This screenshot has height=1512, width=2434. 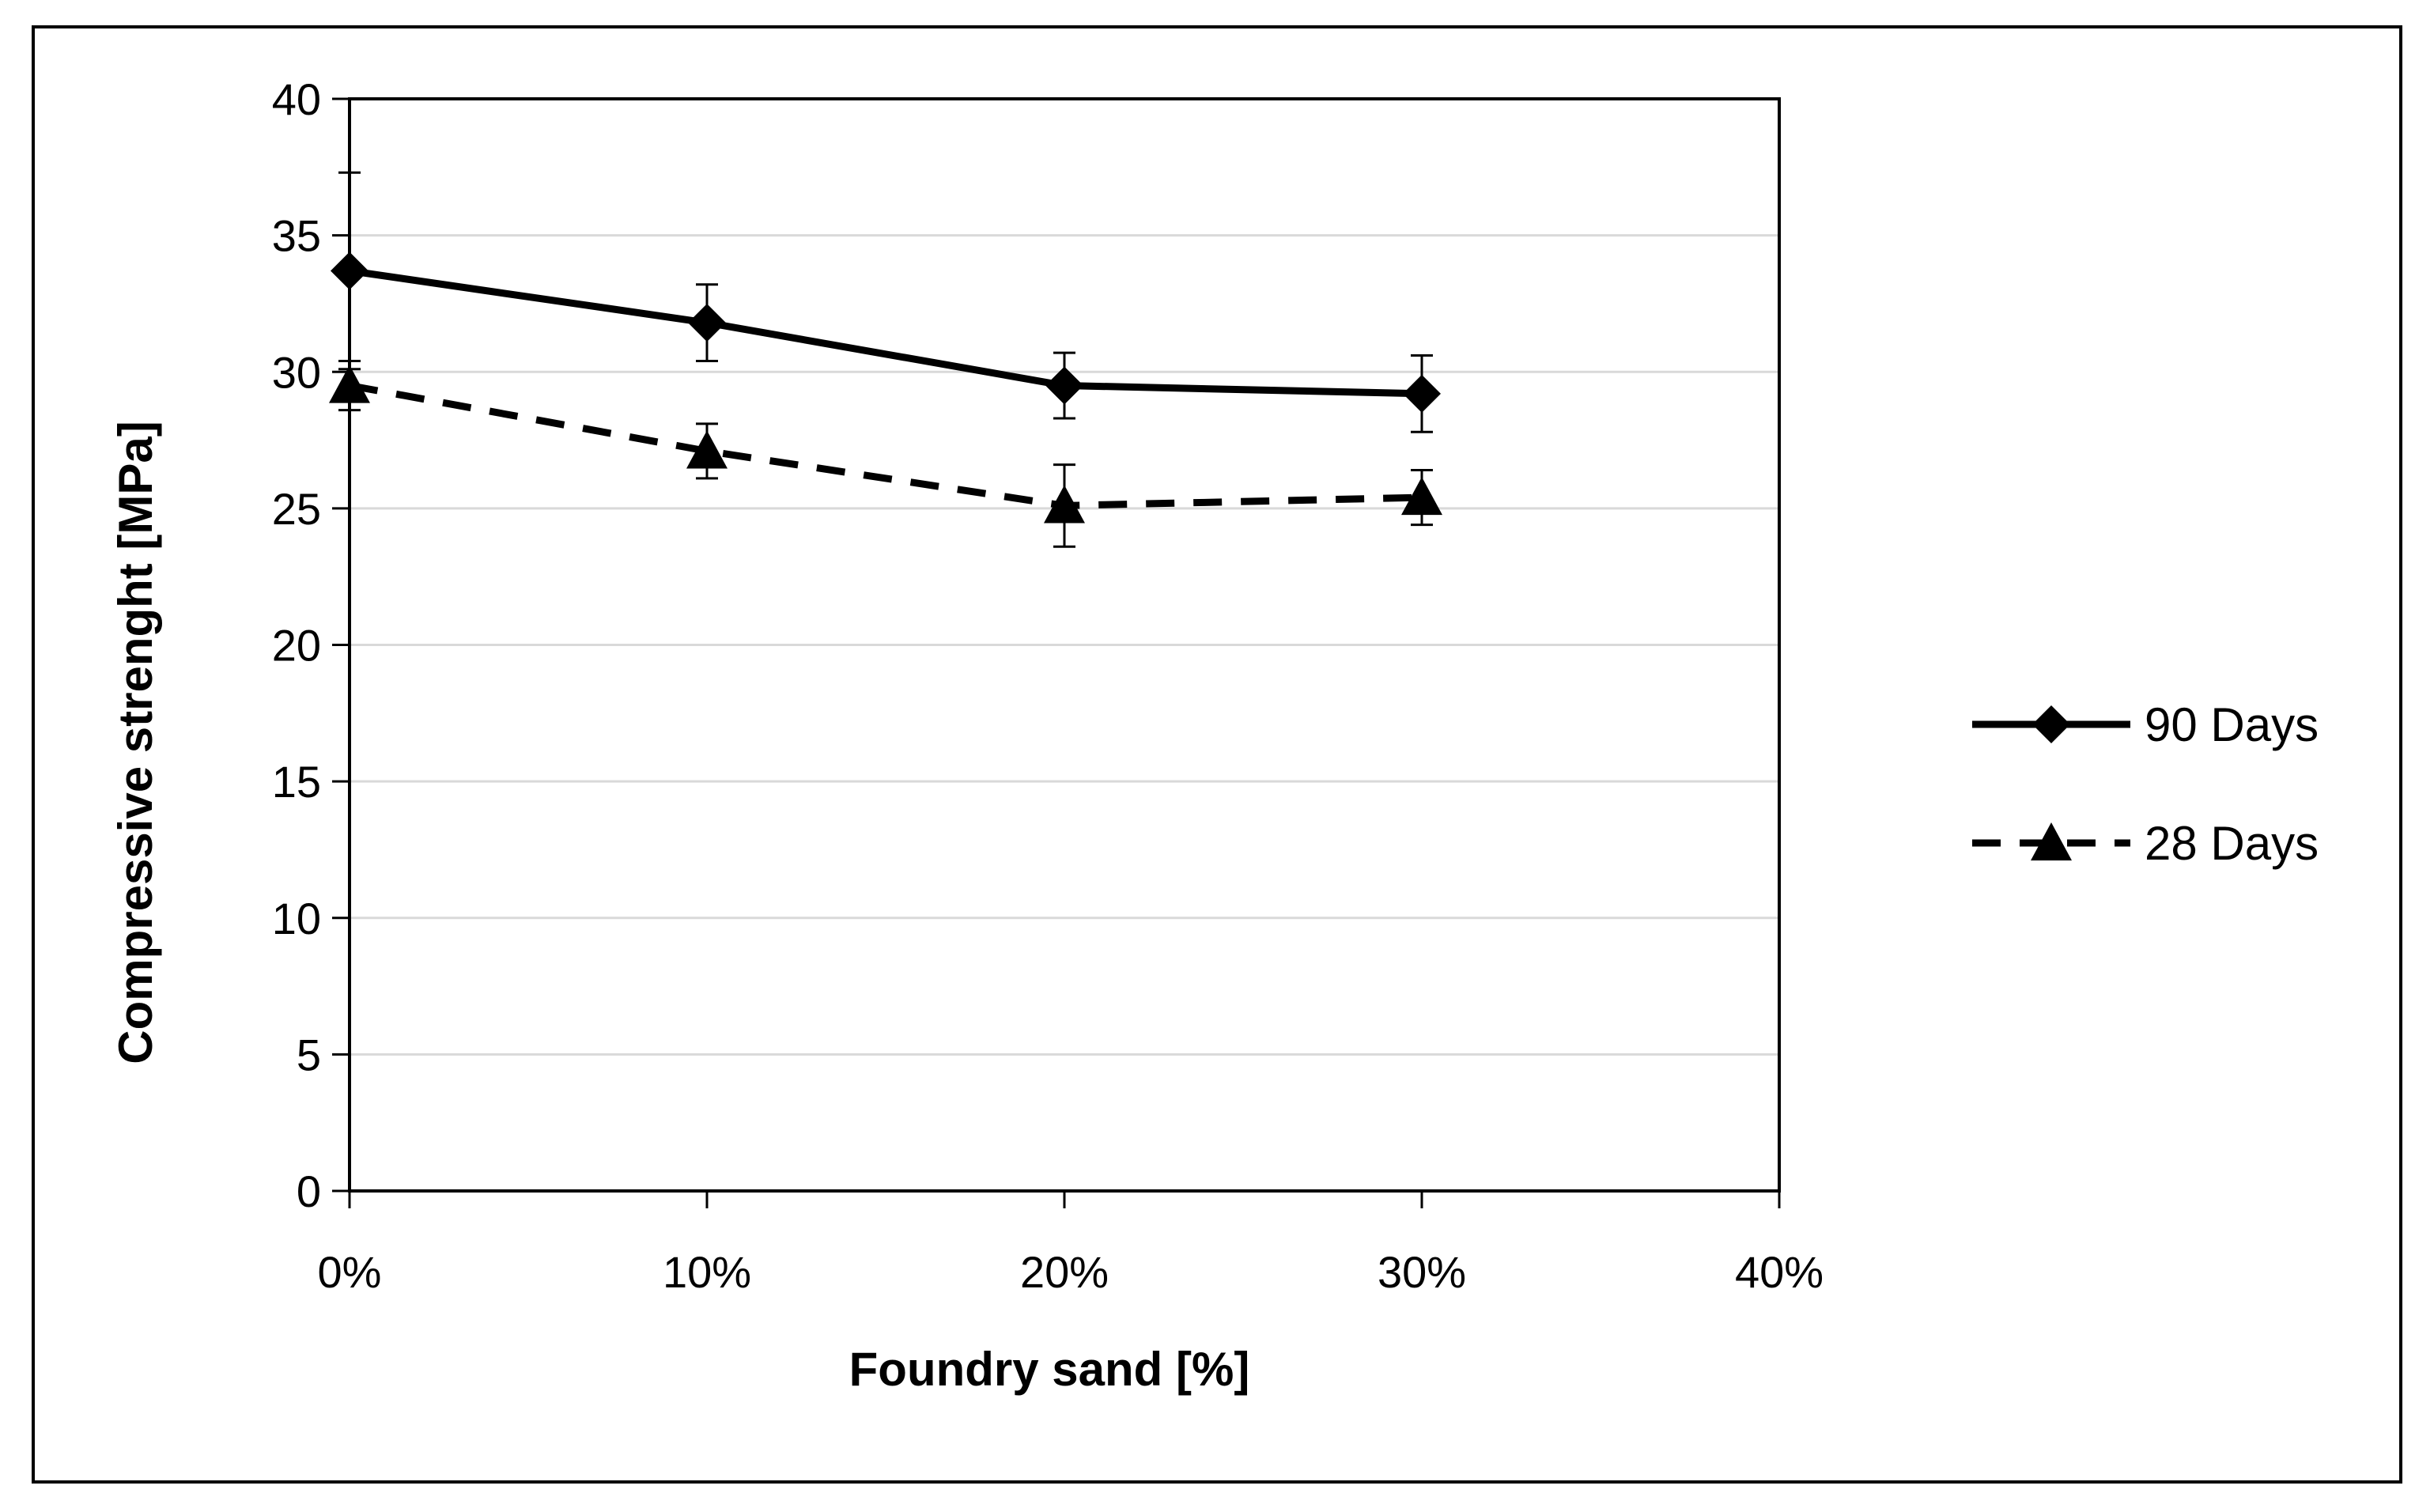 What do you see at coordinates (309, 1054) in the screenshot?
I see `y-tick-label: 5` at bounding box center [309, 1054].